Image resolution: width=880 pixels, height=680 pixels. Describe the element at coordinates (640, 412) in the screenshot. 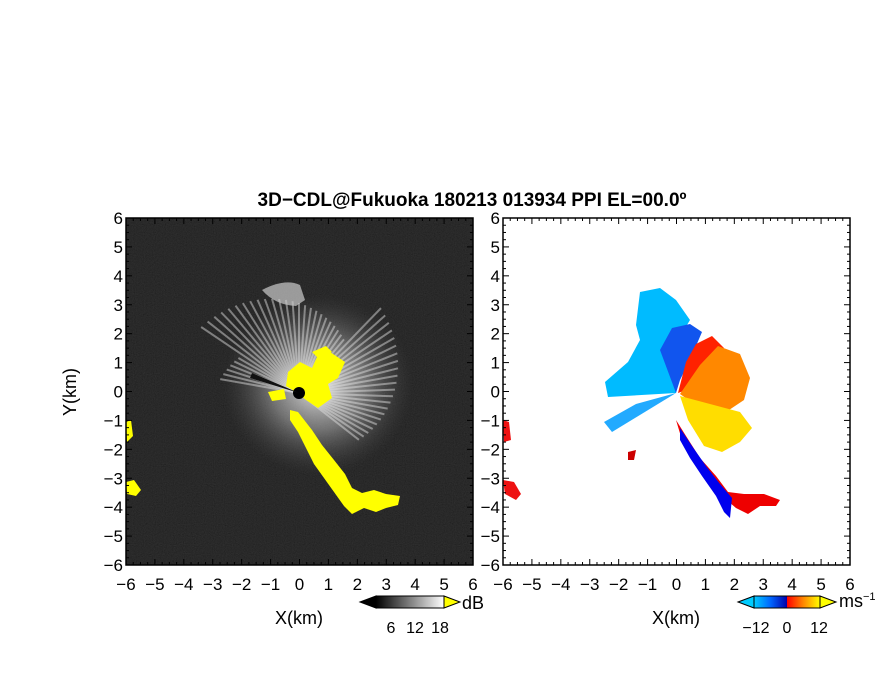

I see `velocity-cyan-lower` at that location.